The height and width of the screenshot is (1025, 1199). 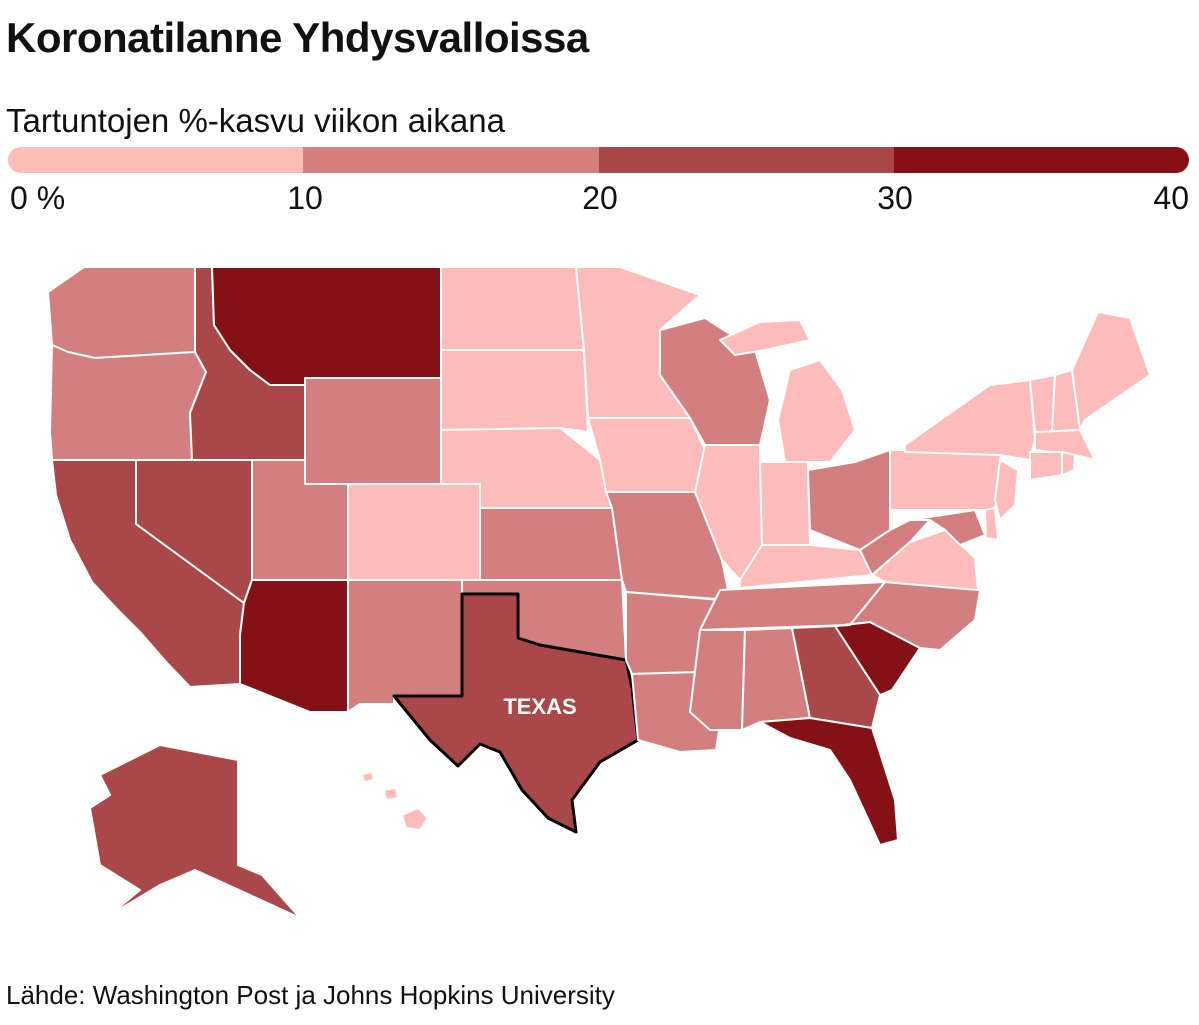 I want to click on legend-tick: 0 %, so click(x=38, y=198).